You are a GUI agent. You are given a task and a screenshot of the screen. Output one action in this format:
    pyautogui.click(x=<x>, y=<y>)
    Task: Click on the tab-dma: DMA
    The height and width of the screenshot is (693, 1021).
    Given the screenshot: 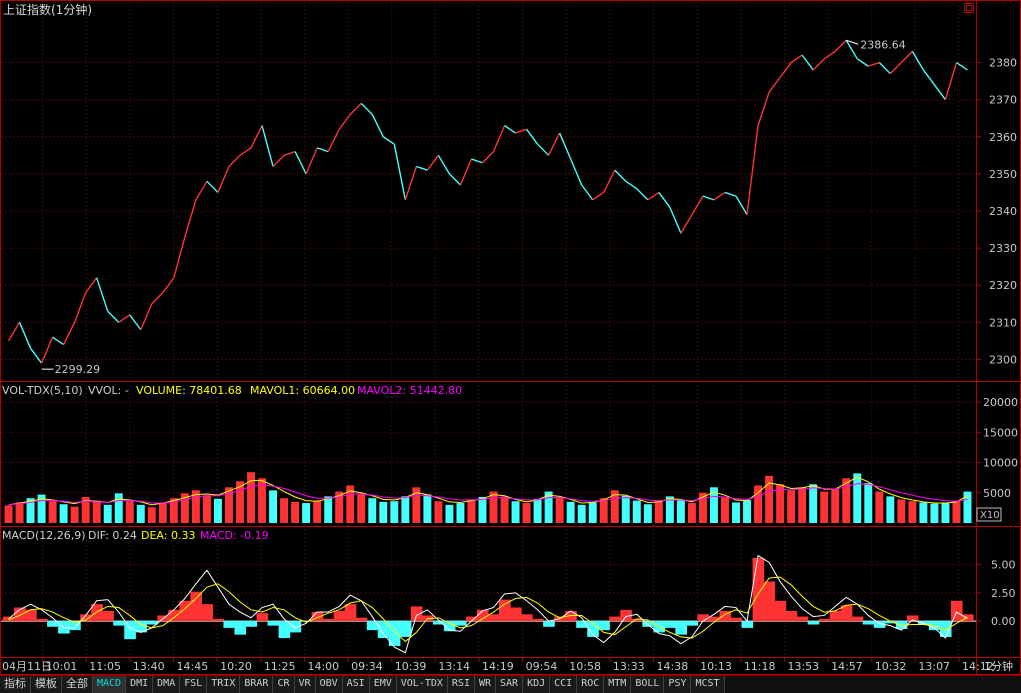 What is the action you would take?
    pyautogui.click(x=167, y=684)
    